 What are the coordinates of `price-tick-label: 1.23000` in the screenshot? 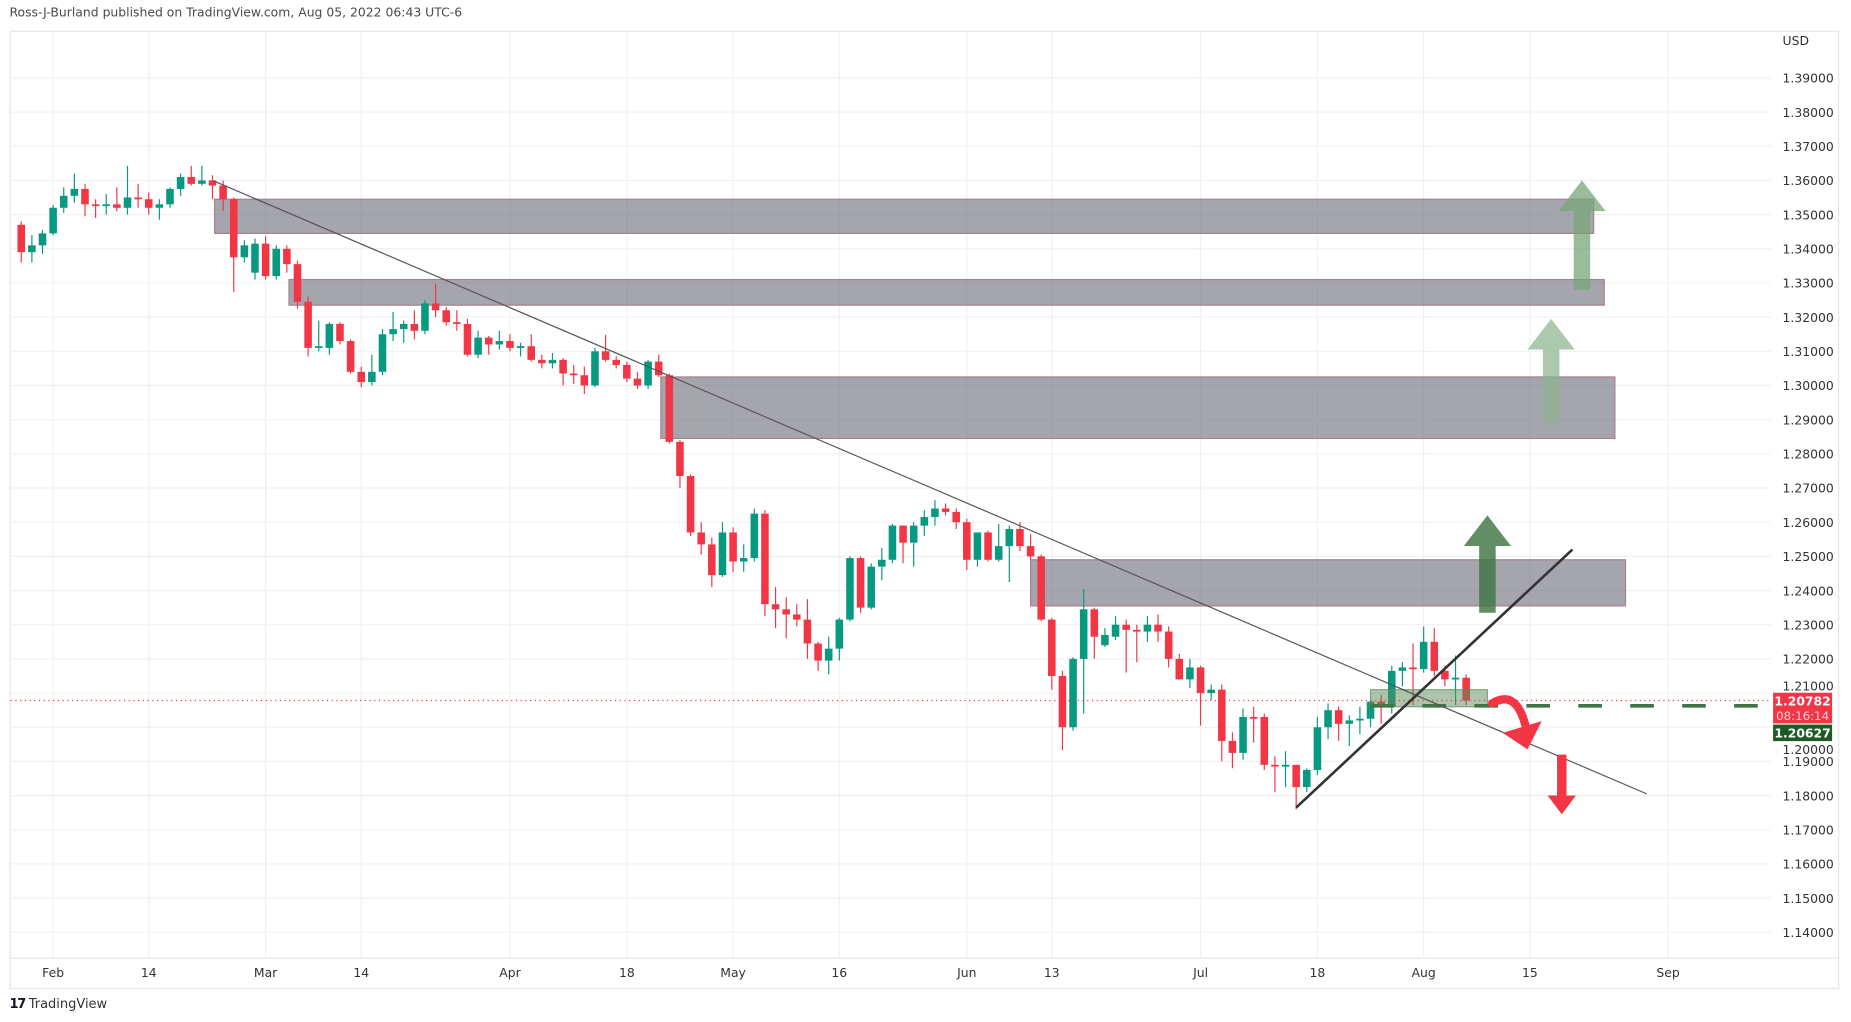 It's located at (1808, 624).